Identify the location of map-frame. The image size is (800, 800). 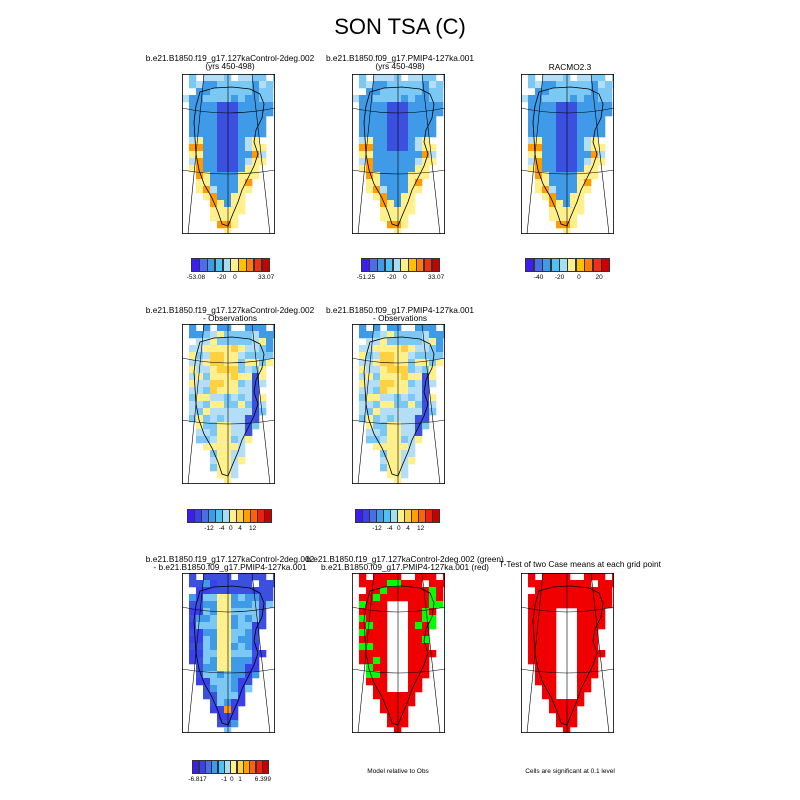
(228, 404).